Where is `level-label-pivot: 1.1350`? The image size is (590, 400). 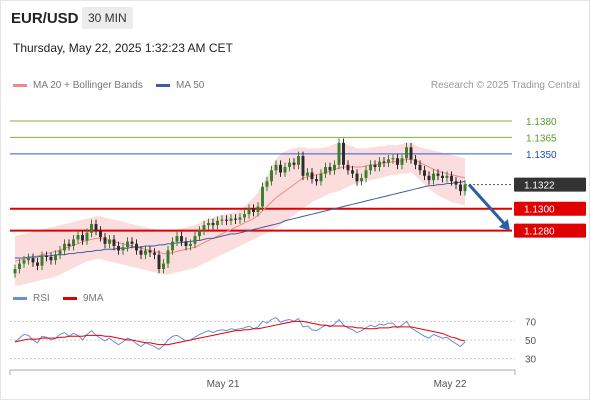
level-label-pivot: 1.1350 is located at coordinates (541, 155).